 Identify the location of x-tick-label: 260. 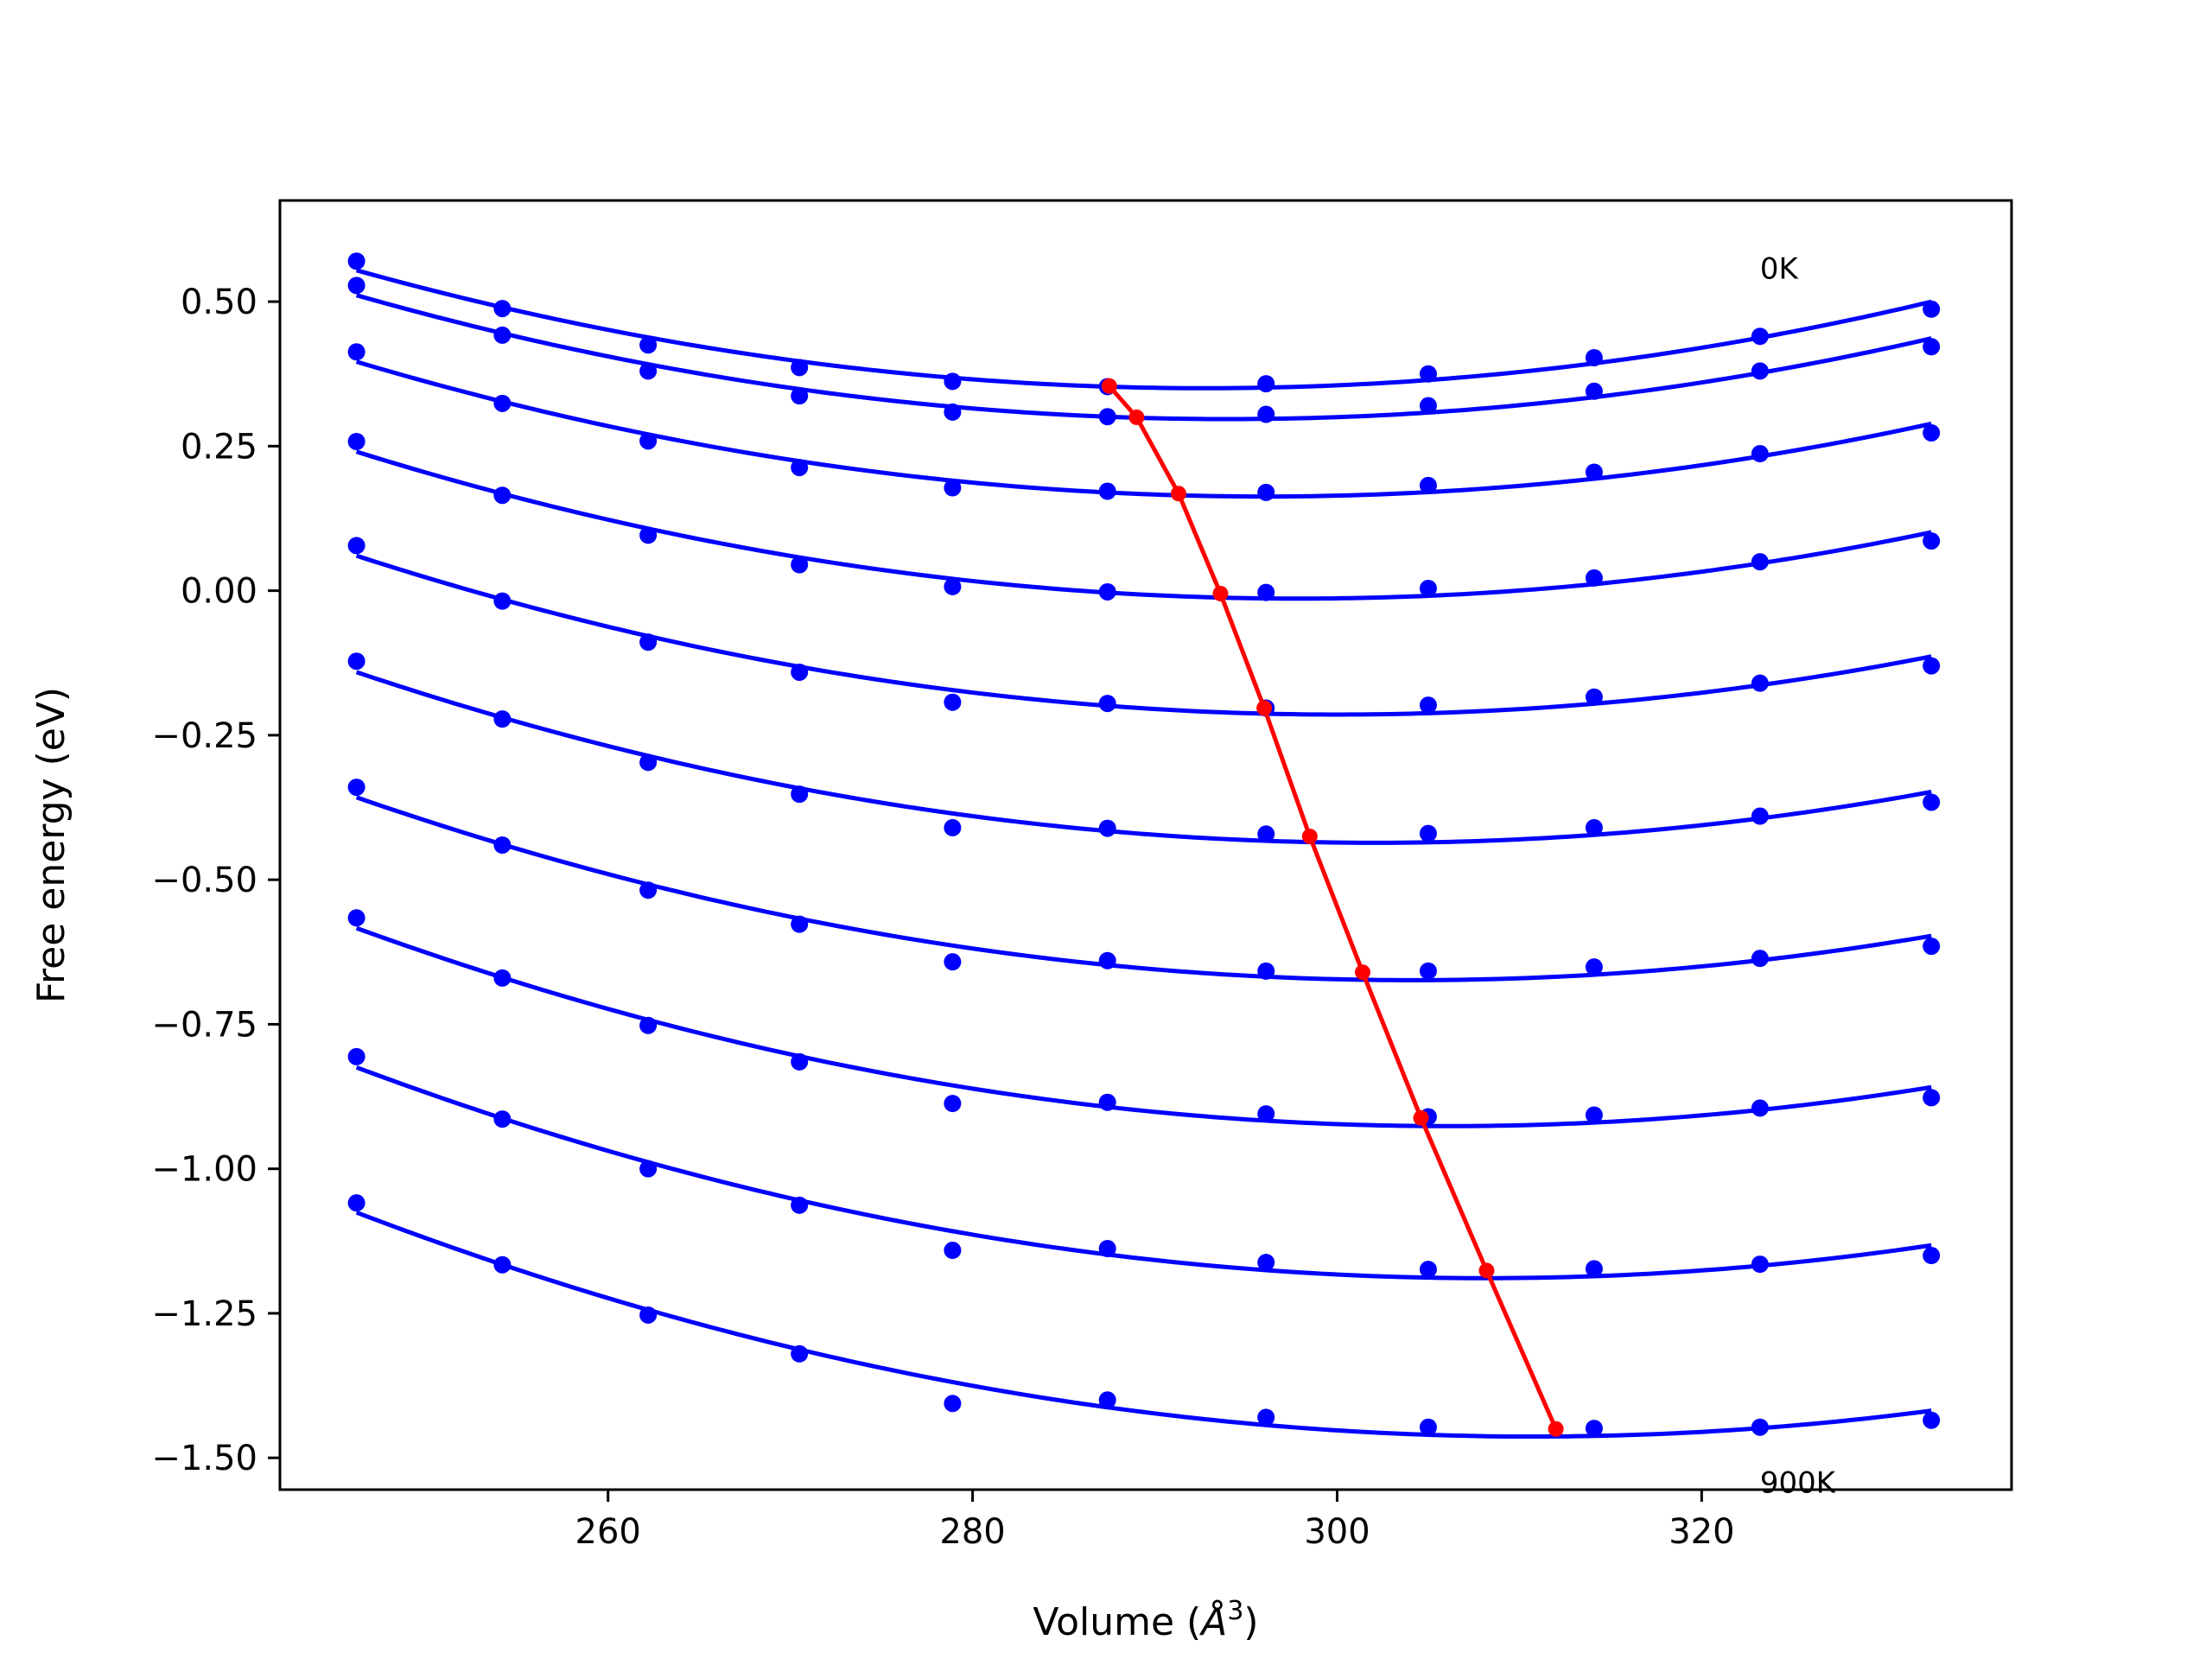
(608, 1532).